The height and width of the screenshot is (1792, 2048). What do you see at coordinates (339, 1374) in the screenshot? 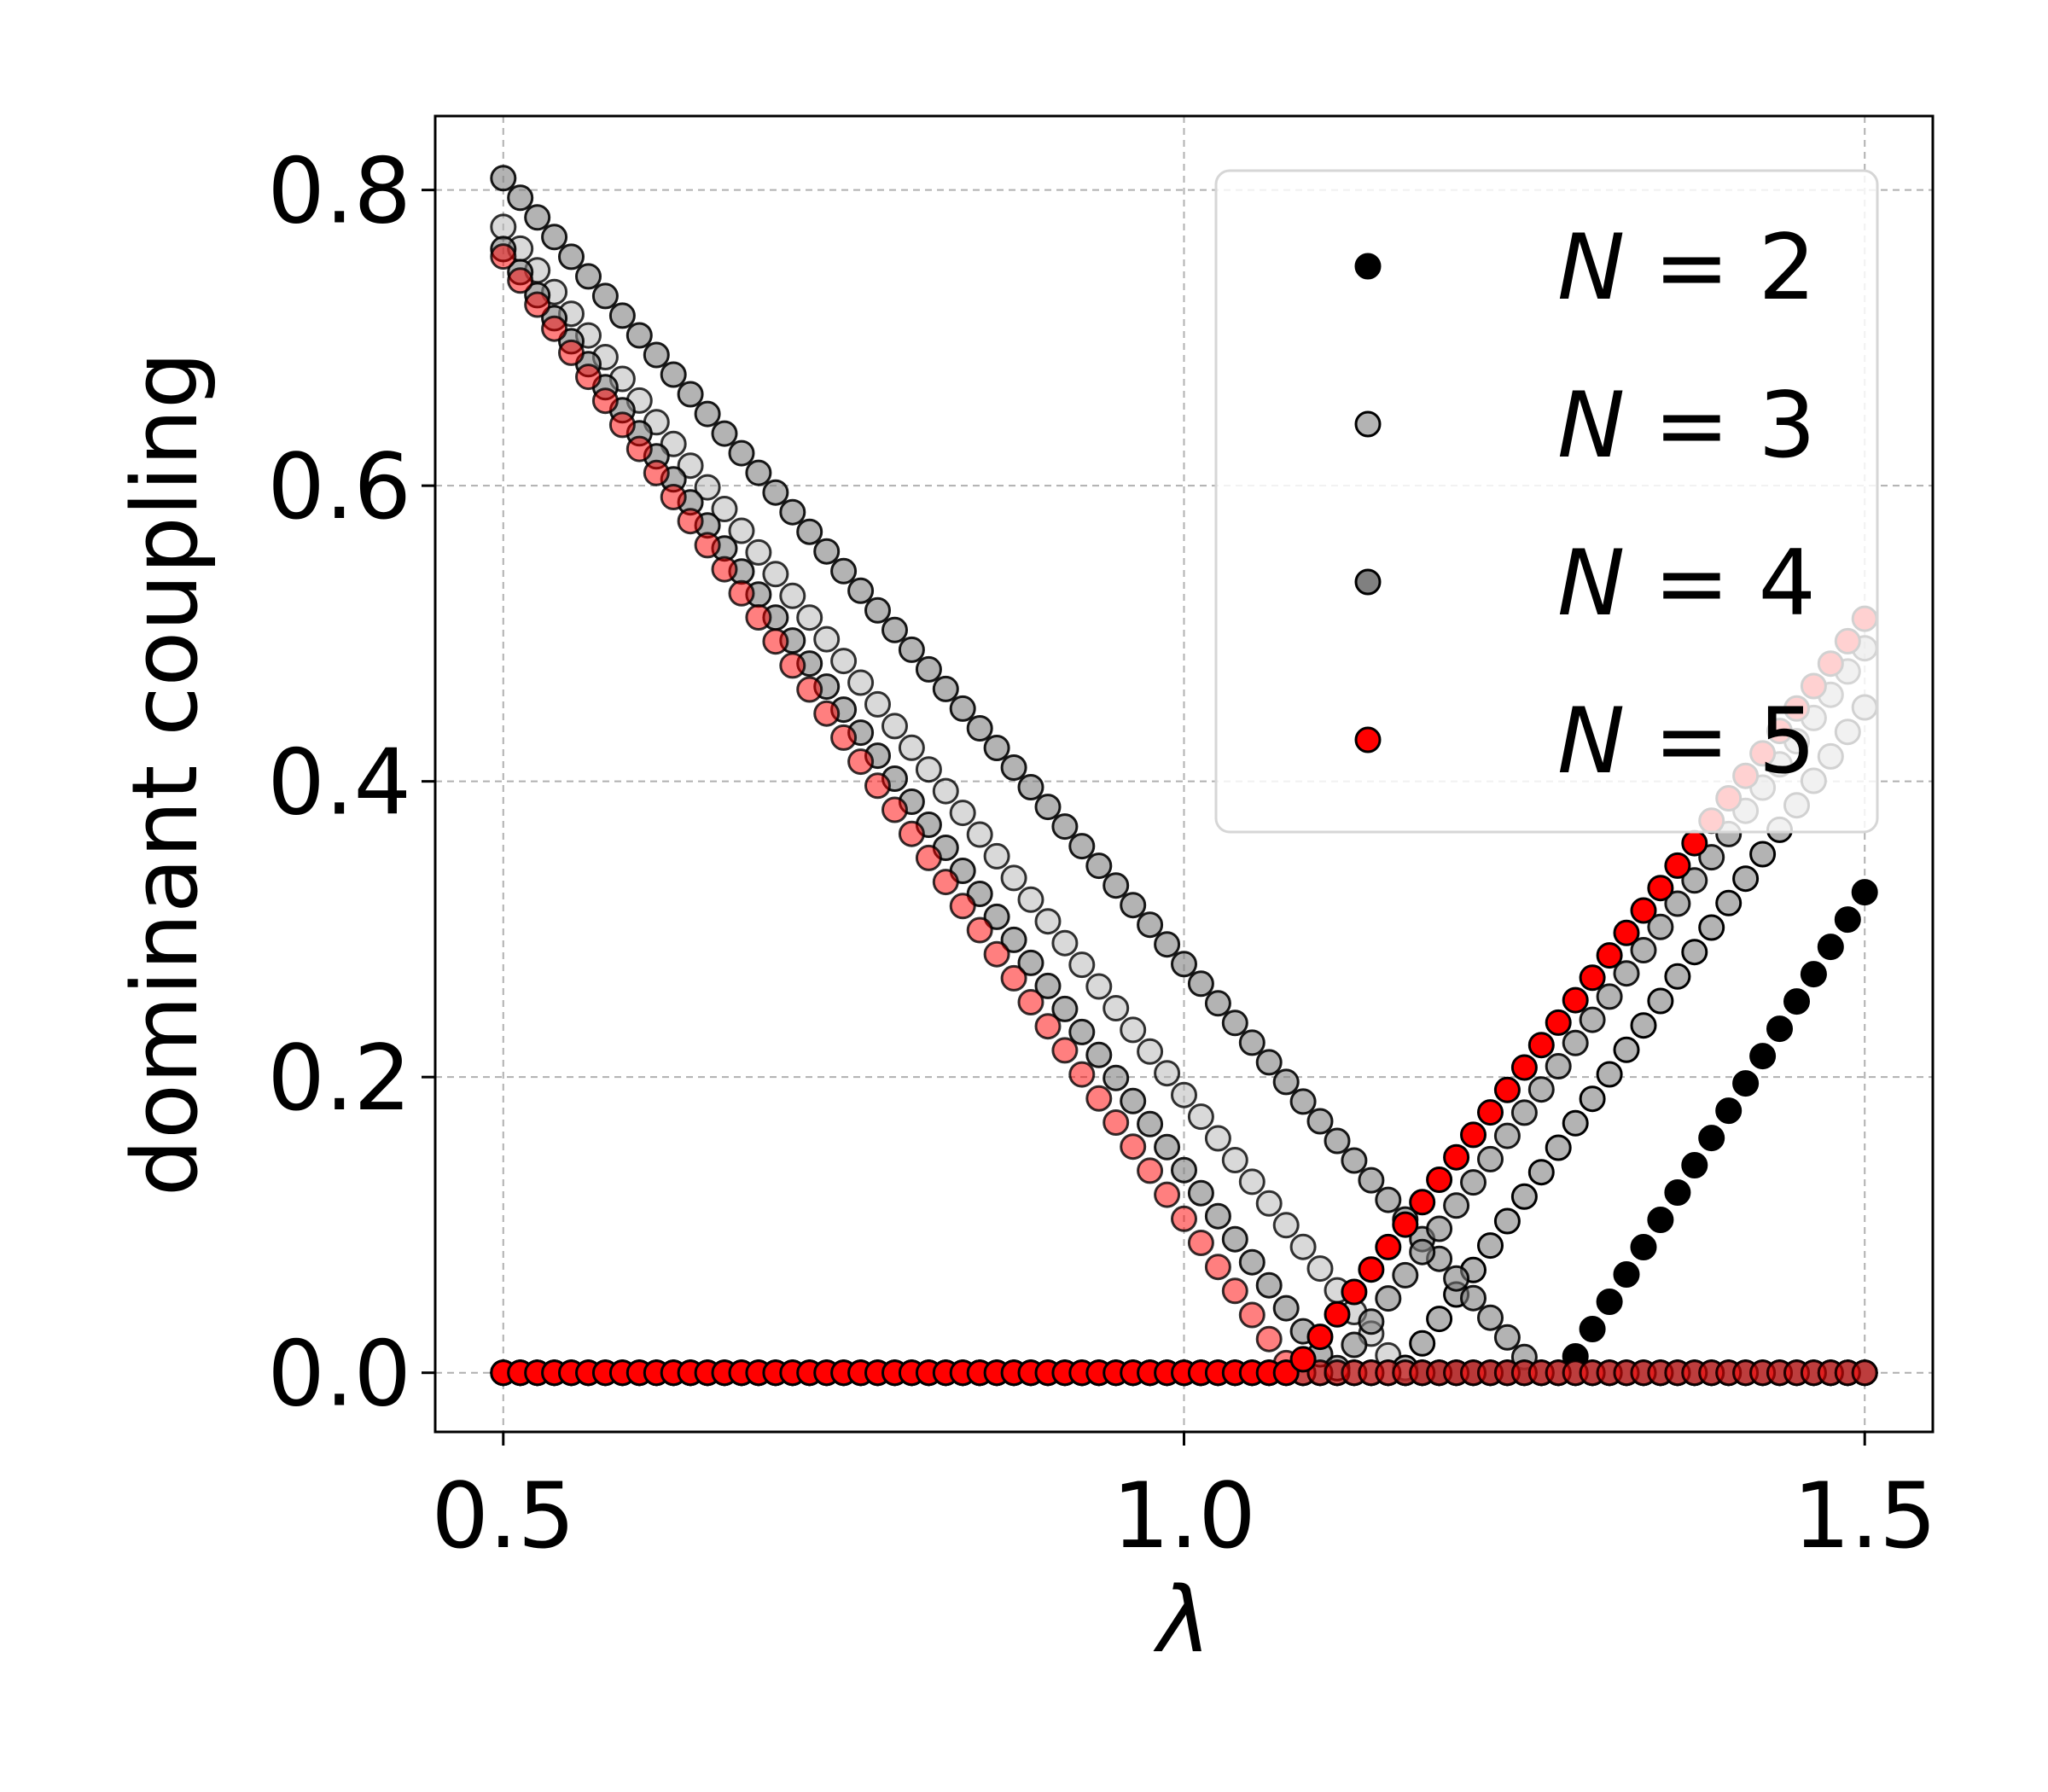
I see `y-tick-label: 0.0` at bounding box center [339, 1374].